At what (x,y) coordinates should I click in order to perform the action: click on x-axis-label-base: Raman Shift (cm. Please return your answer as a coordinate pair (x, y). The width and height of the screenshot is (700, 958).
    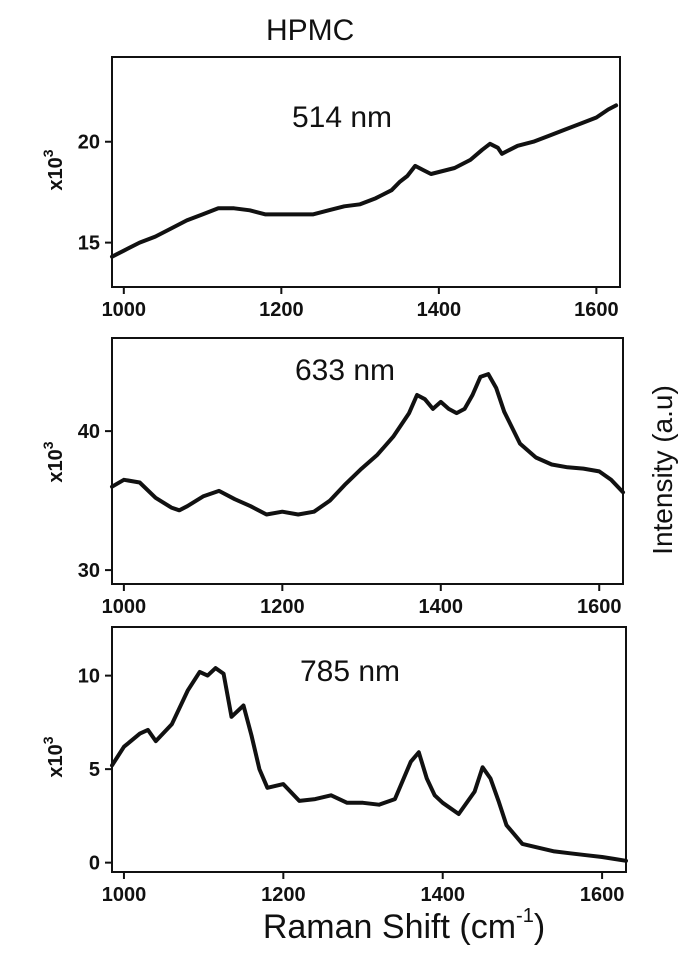
    Looking at the image, I should click on (389, 927).